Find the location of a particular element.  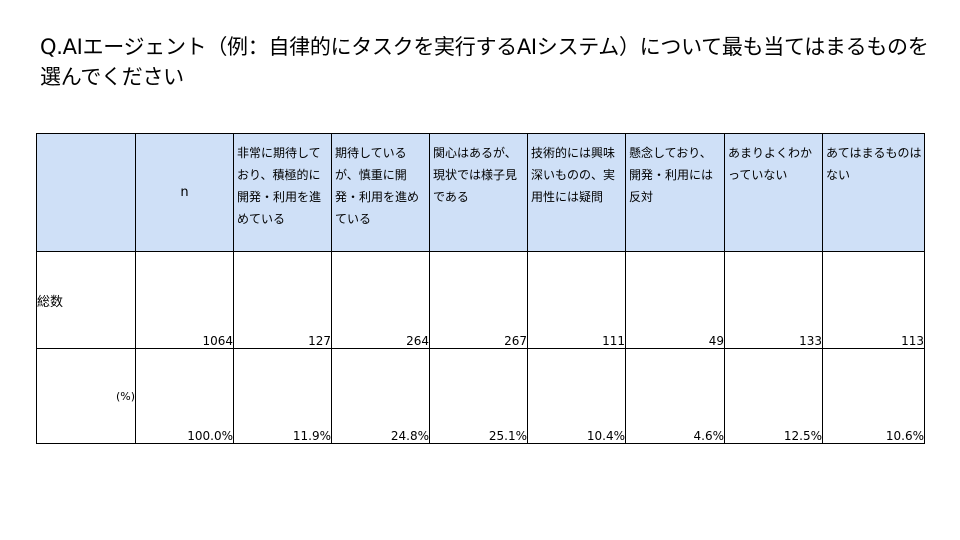

cell-pct-7: 10.6% is located at coordinates (873, 396).